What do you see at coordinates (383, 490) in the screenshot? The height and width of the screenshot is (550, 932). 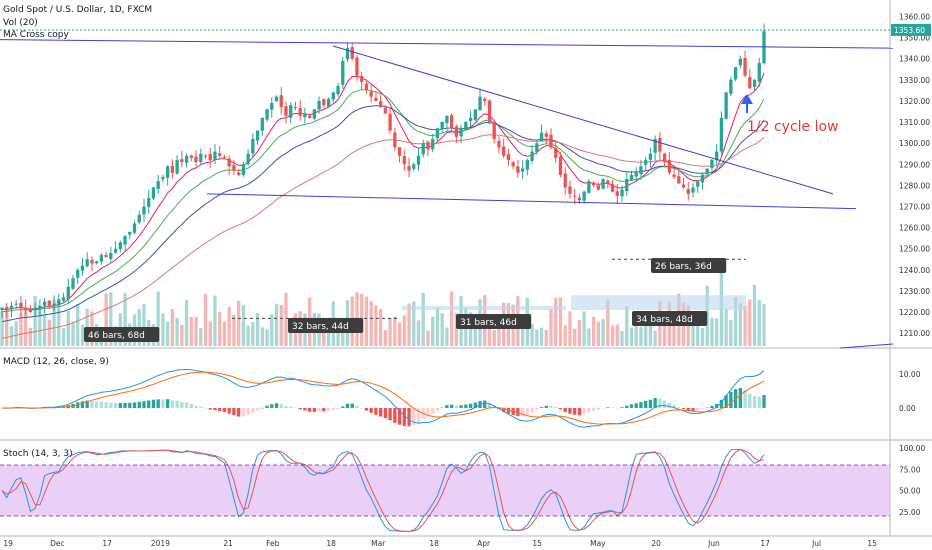 I see `stoch-d-line` at bounding box center [383, 490].